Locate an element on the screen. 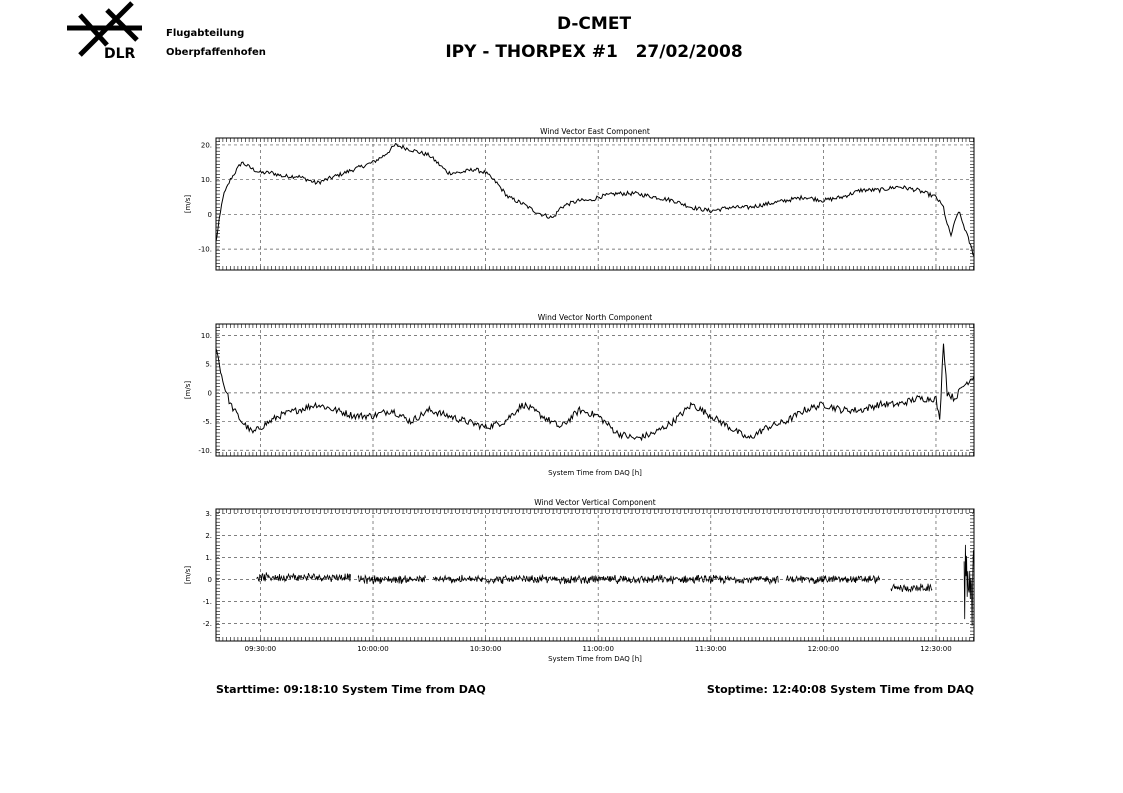 This screenshot has height=793, width=1123. y-tick-label: -1. is located at coordinates (207, 602).